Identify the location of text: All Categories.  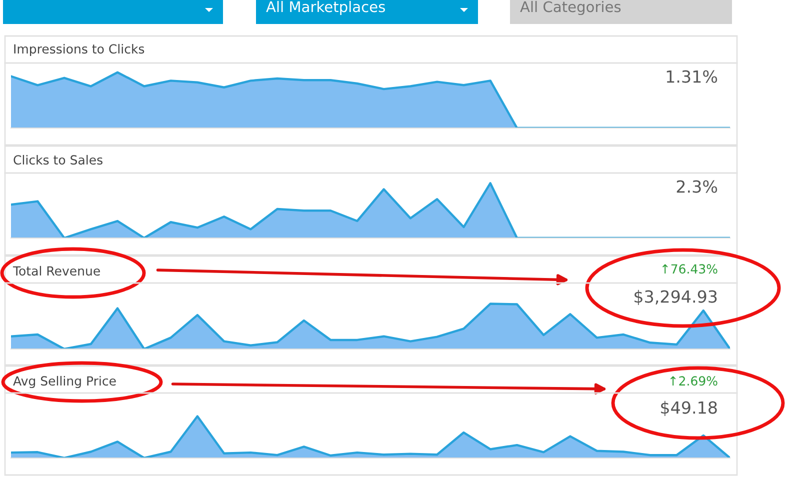
(570, 8).